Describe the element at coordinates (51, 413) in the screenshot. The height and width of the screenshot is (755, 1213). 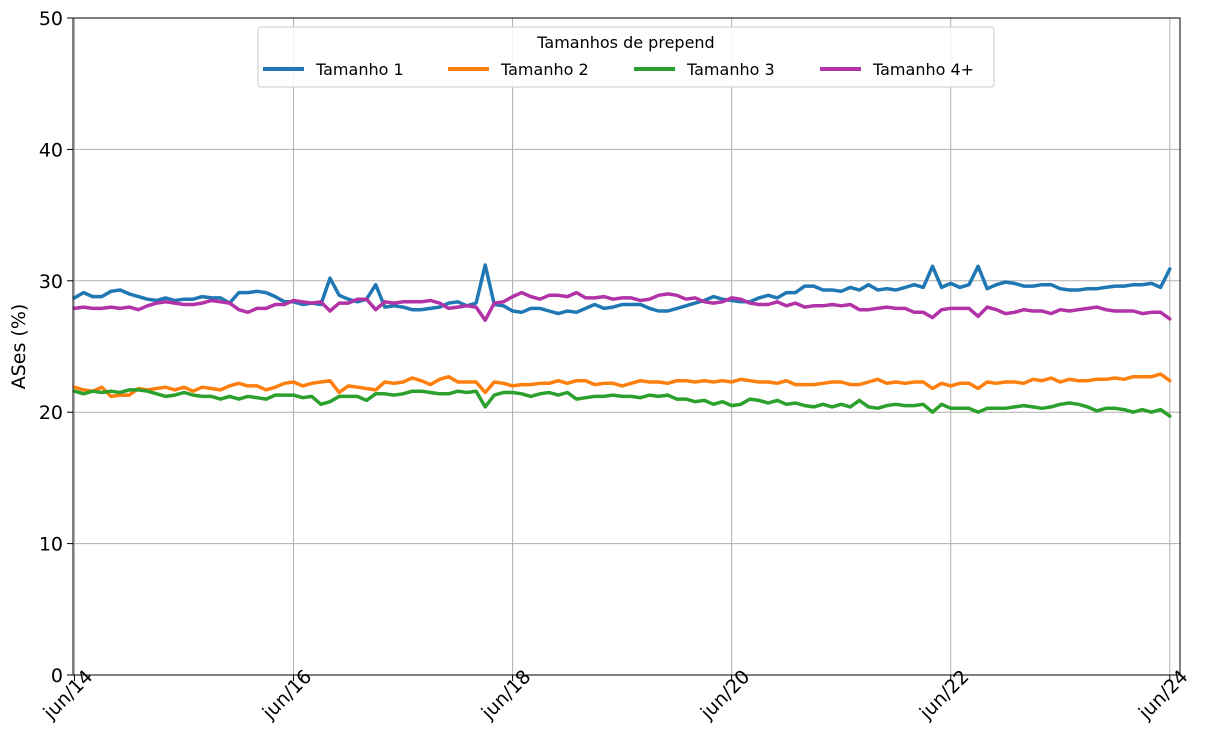
I see `y-tick-label: 20` at that location.